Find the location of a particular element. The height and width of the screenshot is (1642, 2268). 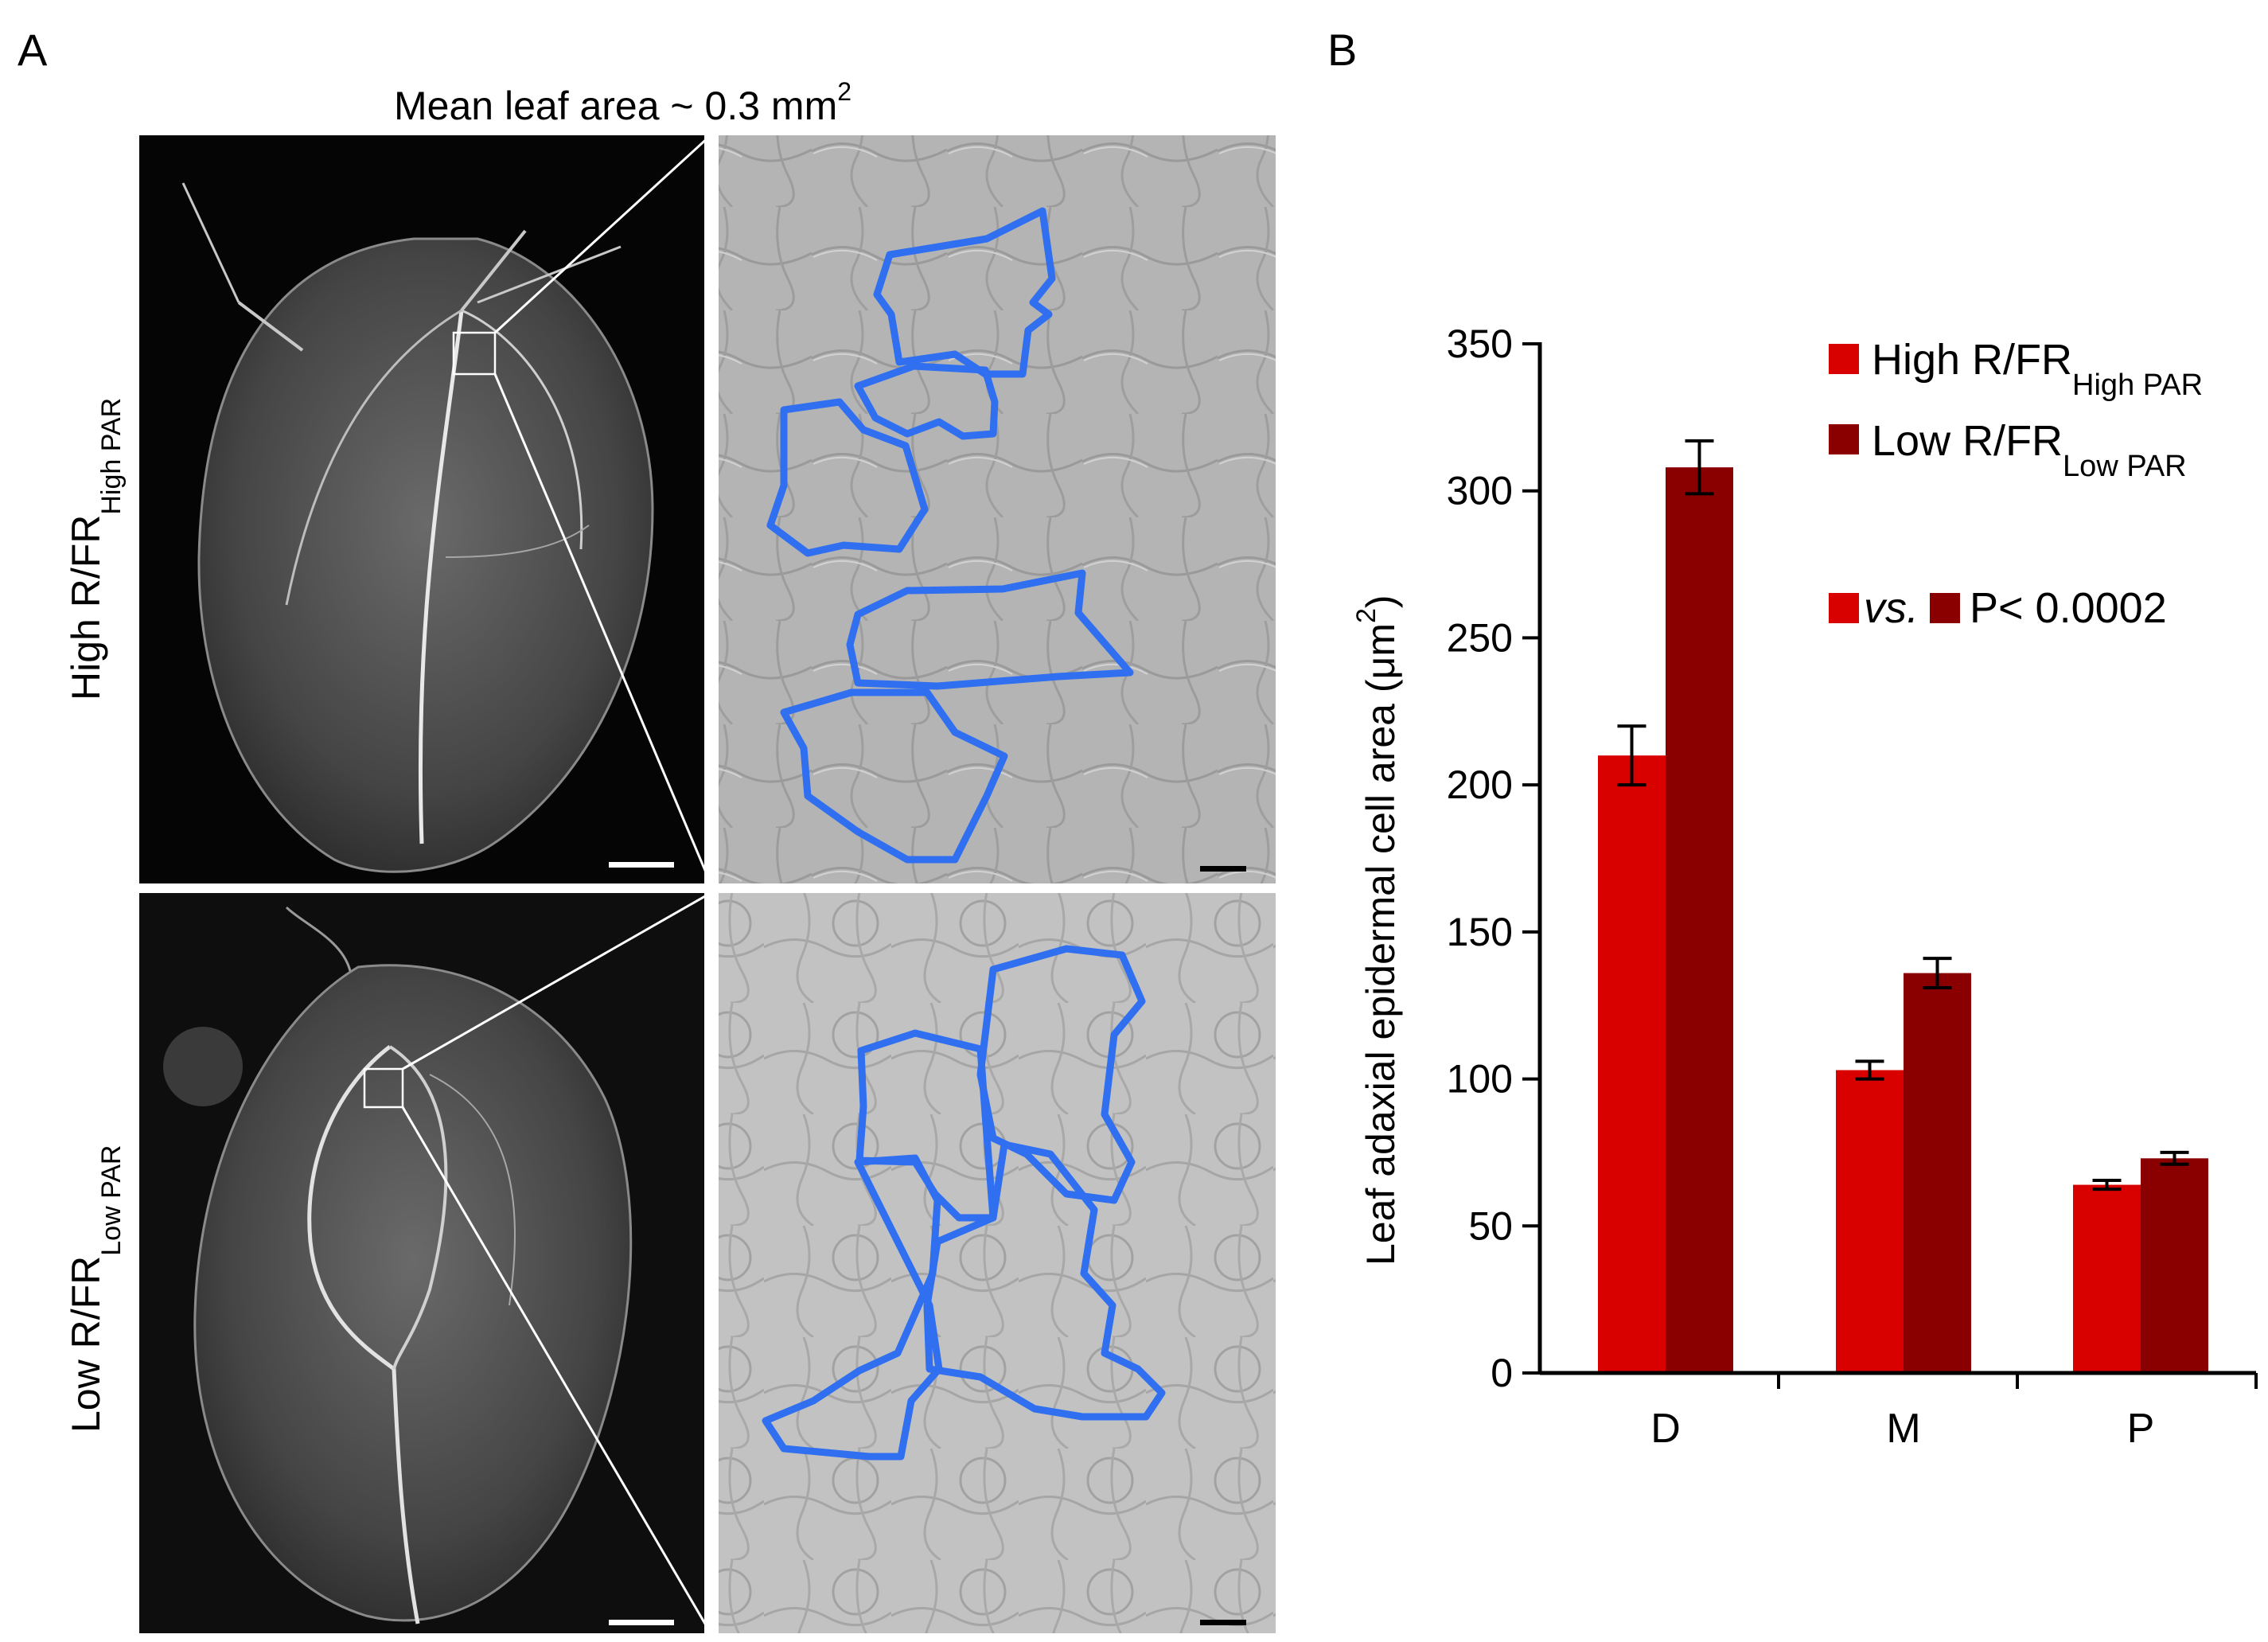

row-label-high-main: High R/FR is located at coordinates (86, 607).